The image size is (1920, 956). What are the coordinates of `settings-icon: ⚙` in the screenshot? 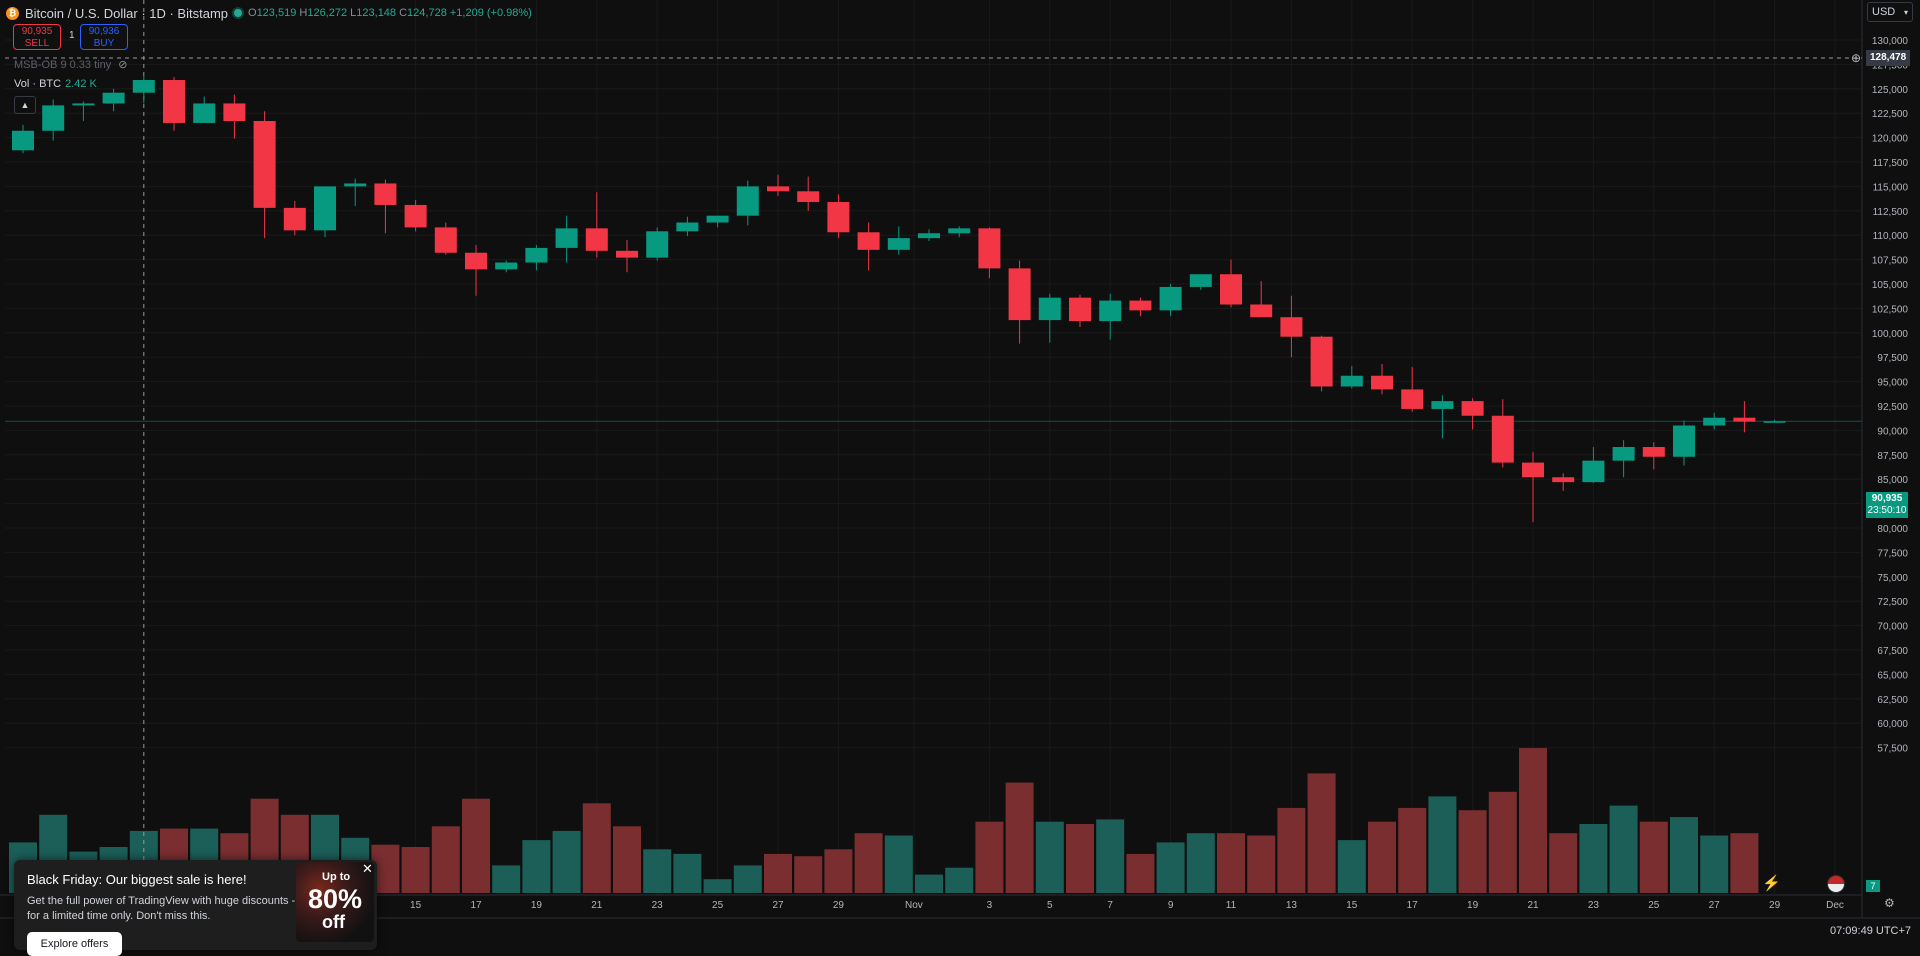 It's located at (1889, 903).